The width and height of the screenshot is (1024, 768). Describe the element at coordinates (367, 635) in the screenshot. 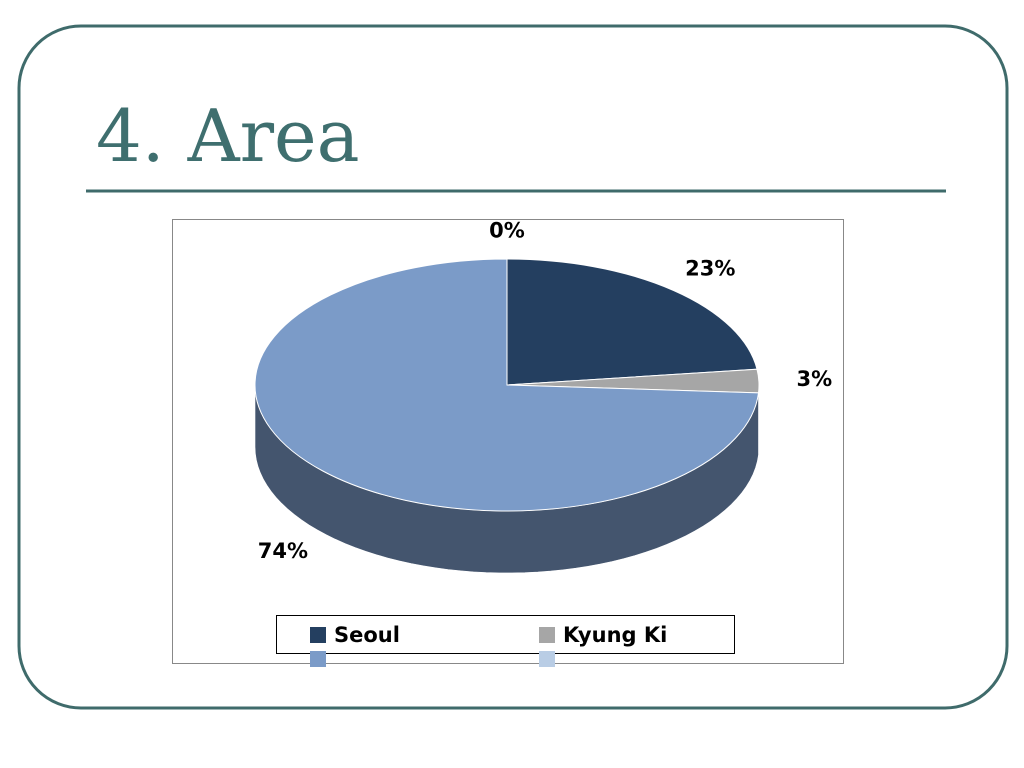

I see `legend-label: Seoul` at that location.